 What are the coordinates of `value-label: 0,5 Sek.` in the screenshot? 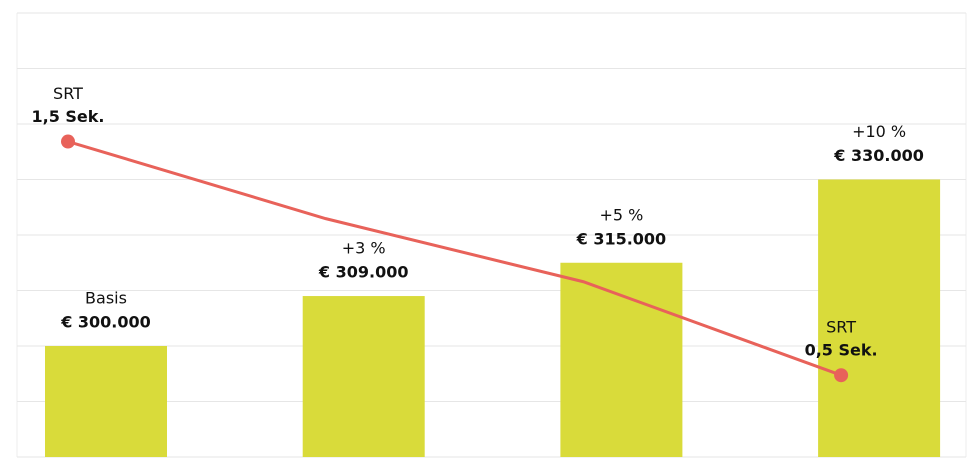 It's located at (841, 350).